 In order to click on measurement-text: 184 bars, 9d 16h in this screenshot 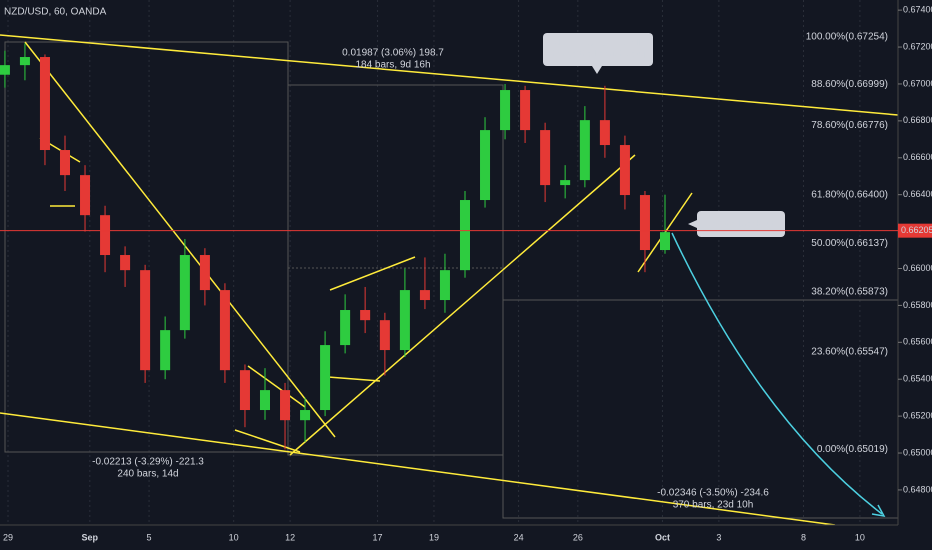, I will do `click(392, 65)`.